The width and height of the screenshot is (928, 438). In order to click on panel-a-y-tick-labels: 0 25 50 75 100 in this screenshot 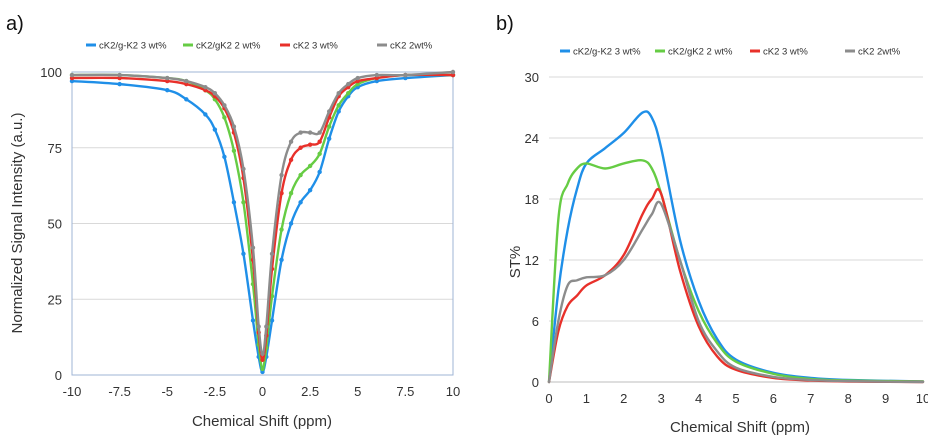, I will do `click(51, 224)`.